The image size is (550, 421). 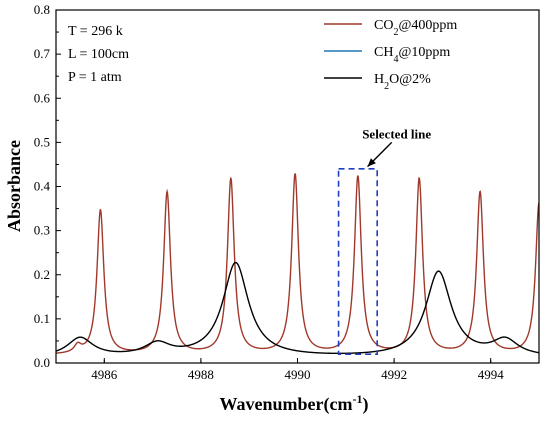 What do you see at coordinates (42, 362) in the screenshot?
I see `y-tick-label: 0.0` at bounding box center [42, 362].